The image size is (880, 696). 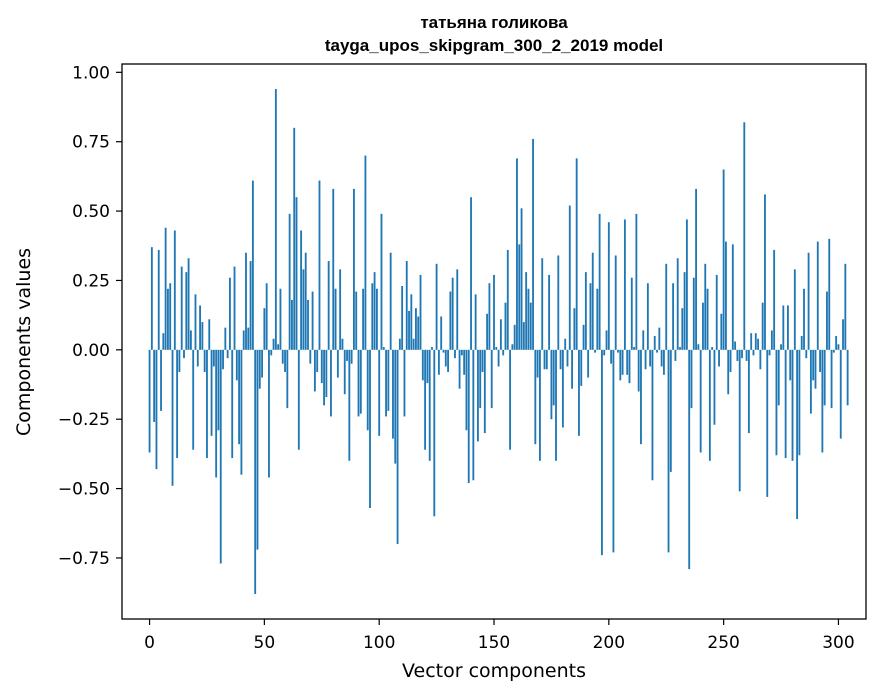 I want to click on y-tick-label-1: 0.75, so click(x=91, y=143).